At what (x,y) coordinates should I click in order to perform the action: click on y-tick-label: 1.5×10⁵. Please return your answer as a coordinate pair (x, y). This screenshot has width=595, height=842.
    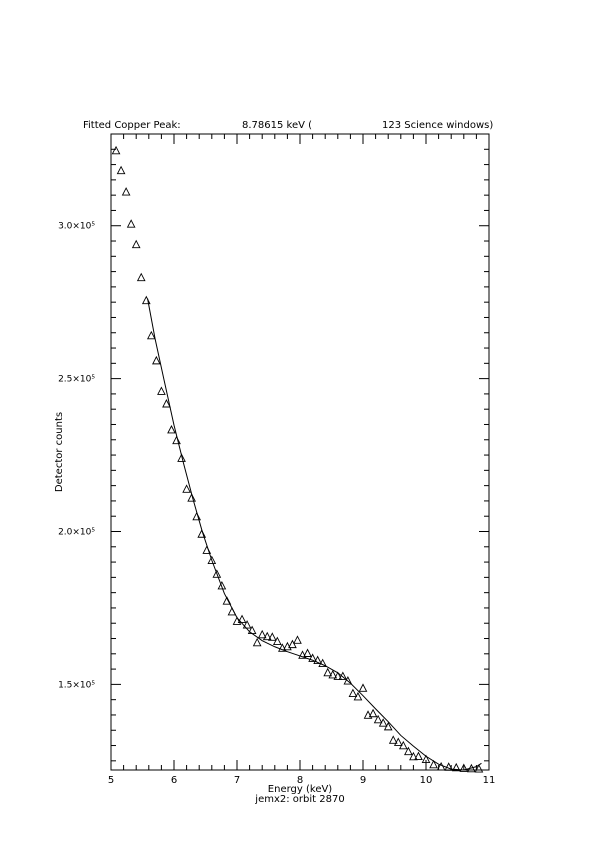
    Looking at the image, I should click on (76, 685).